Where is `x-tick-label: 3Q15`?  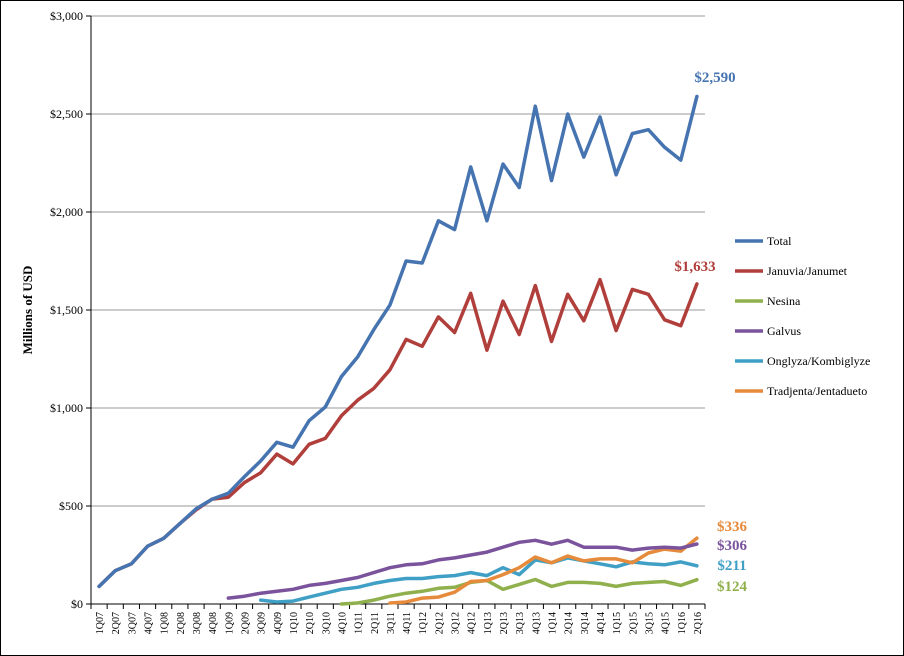 x-tick-label: 3Q15 is located at coordinates (649, 623).